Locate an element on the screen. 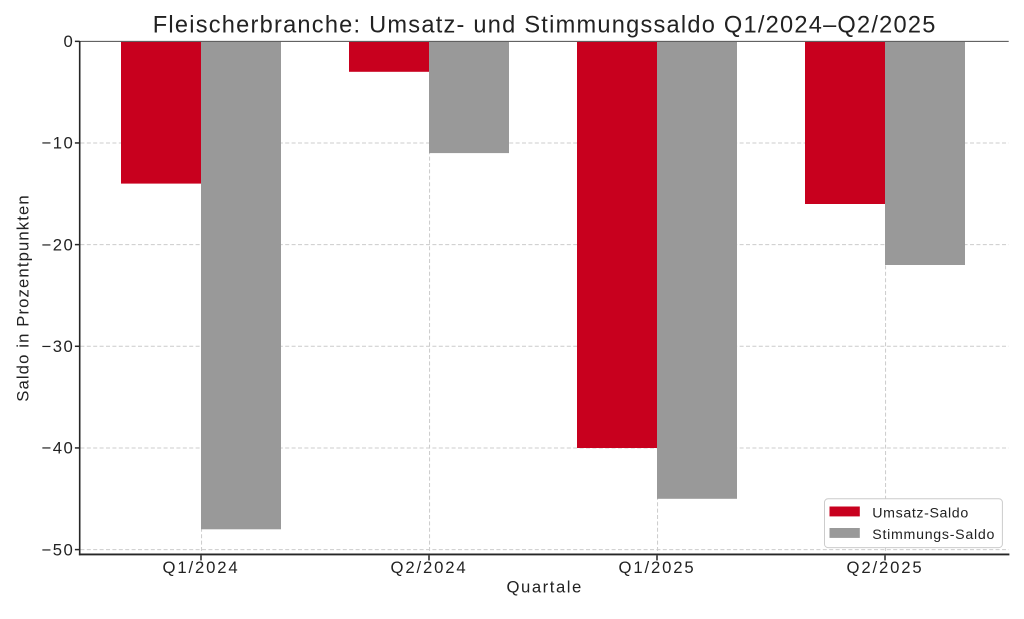  svg-text: Q2/2025 is located at coordinates (885, 567).